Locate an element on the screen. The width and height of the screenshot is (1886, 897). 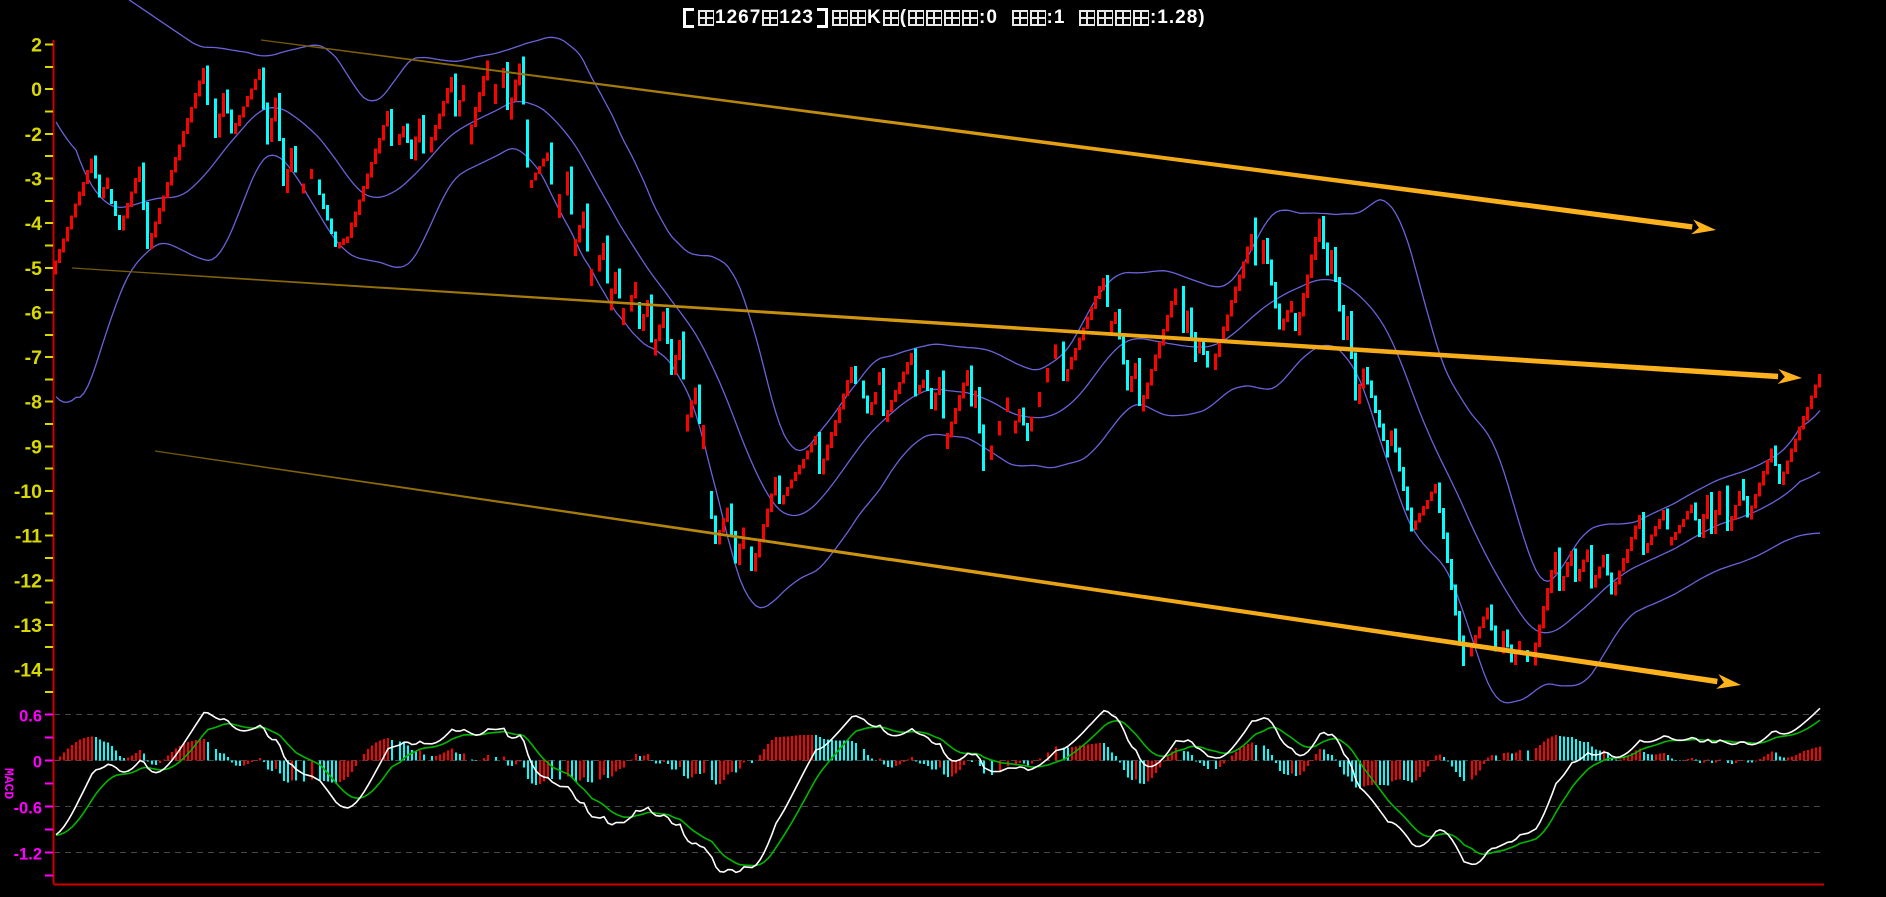
svg-text: -4 is located at coordinates (33, 224).